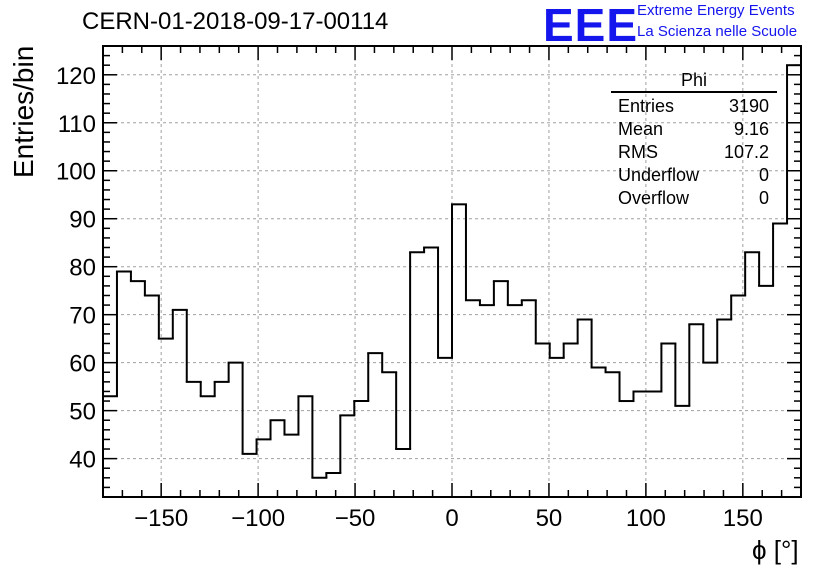 This screenshot has height=572, width=836. Describe the element at coordinates (549, 518) in the screenshot. I see `x-tick-label: 50` at that location.